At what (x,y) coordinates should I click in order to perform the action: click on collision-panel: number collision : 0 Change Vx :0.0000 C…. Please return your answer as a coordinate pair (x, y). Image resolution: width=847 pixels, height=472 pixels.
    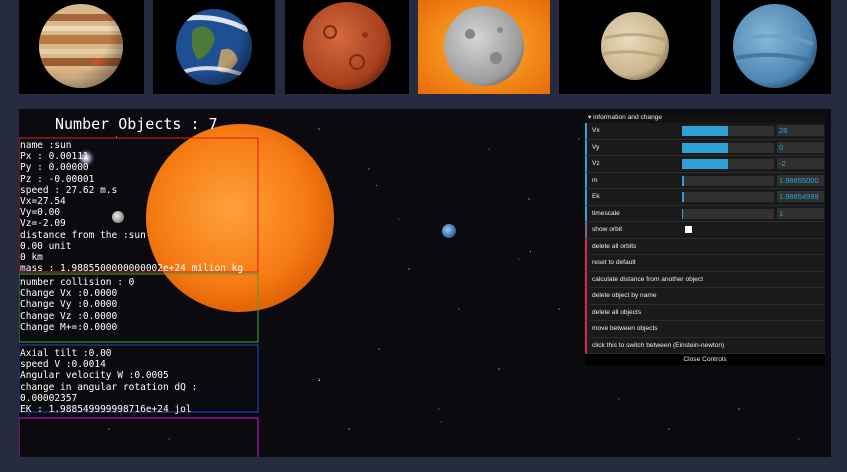
    Looking at the image, I should click on (76, 304).